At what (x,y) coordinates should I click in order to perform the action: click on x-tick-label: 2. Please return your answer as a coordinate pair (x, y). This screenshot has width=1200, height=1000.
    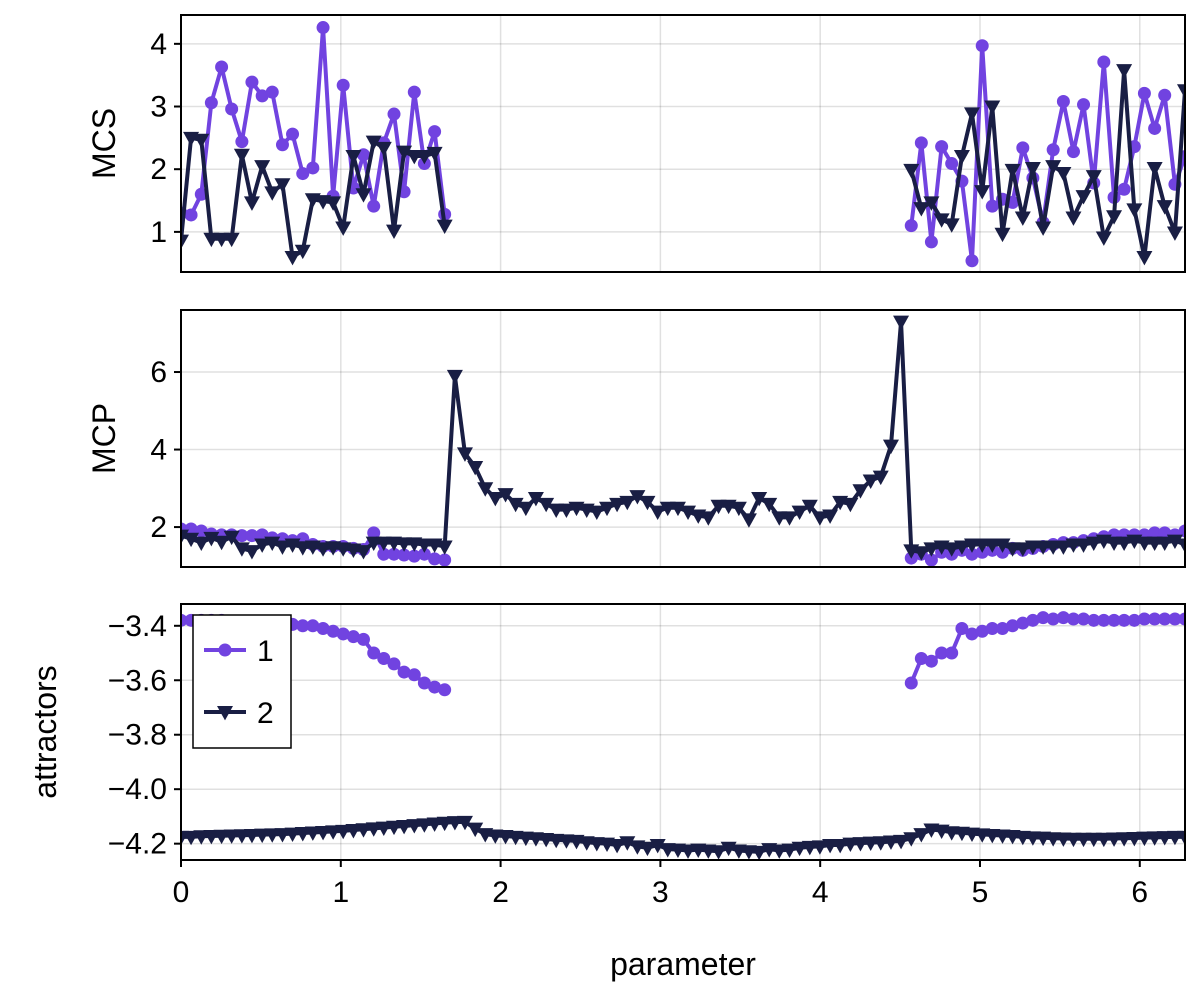
    Looking at the image, I should click on (500, 892).